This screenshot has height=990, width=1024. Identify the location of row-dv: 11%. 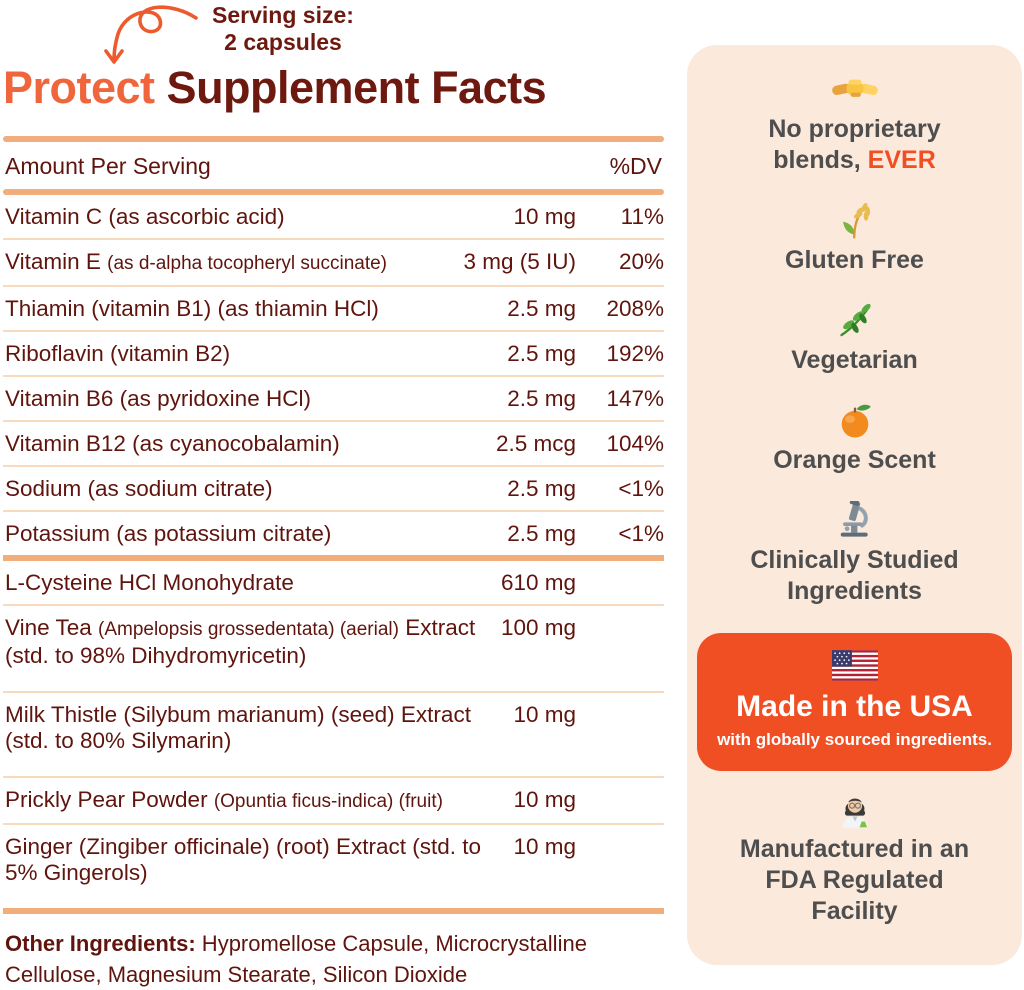
(642, 216).